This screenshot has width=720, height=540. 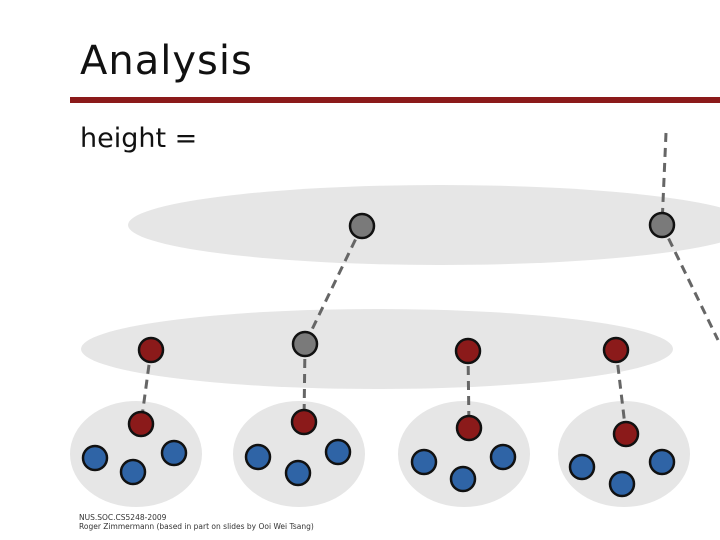 What do you see at coordinates (166, 61) in the screenshot?
I see `slide-title: Analysis` at bounding box center [166, 61].